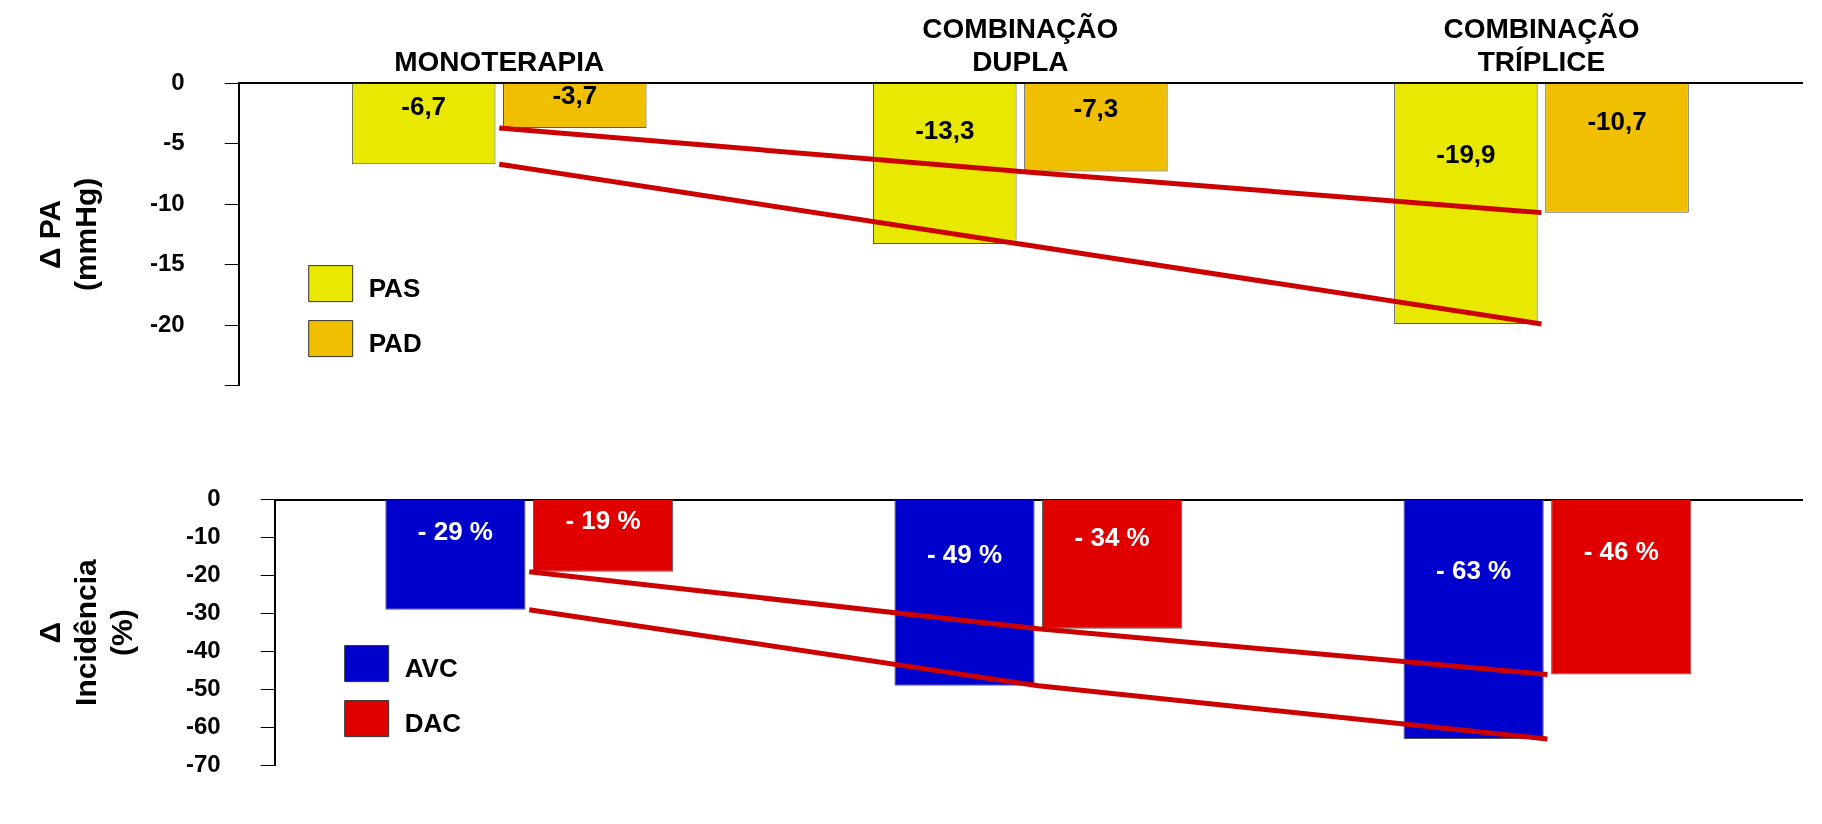 This screenshot has height=824, width=1822. I want to click on y-axis-title: Δ PA (mmHg), so click(68, 234).